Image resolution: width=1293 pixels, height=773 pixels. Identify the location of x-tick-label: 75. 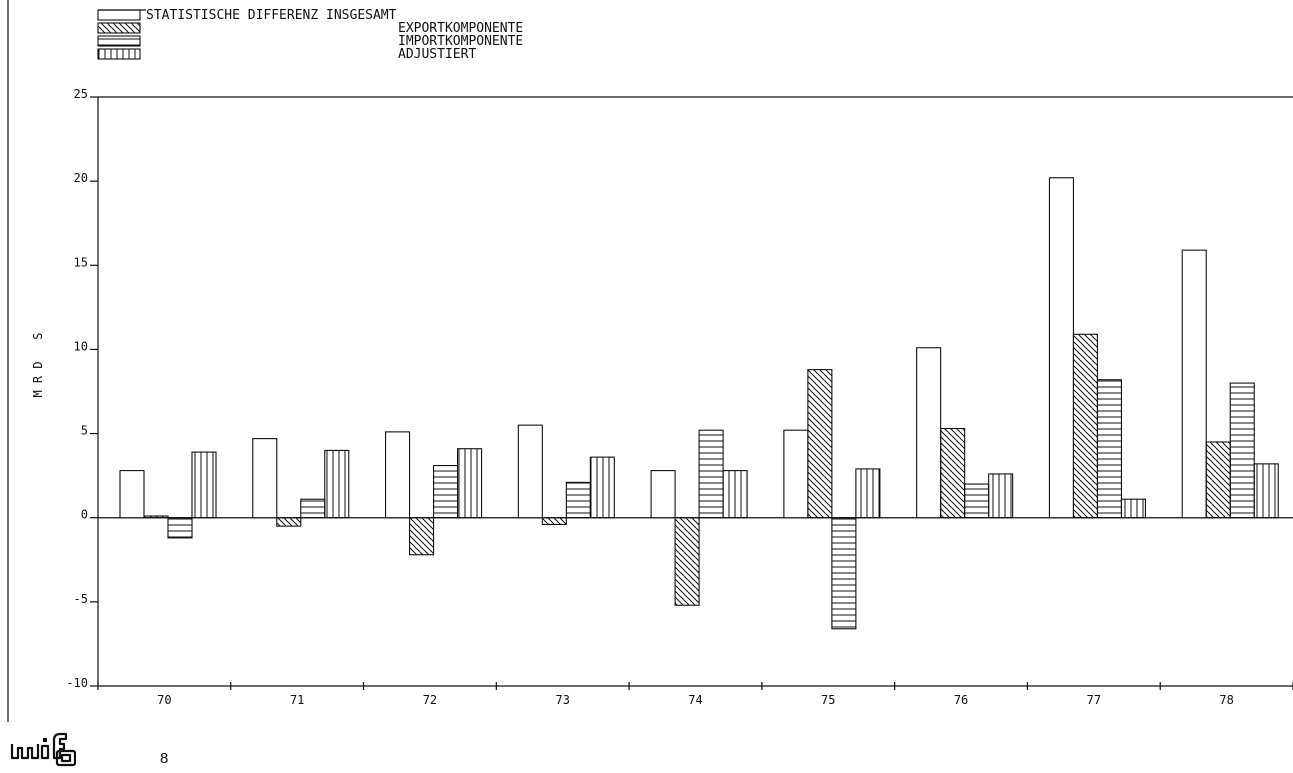
(828, 700).